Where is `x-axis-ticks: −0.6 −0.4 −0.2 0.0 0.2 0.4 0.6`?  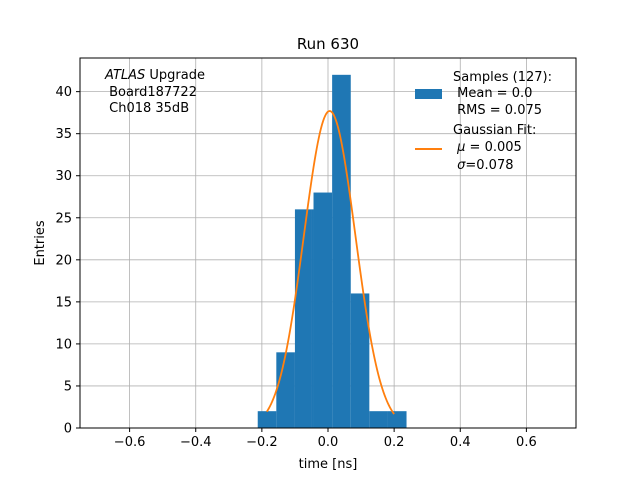 x-axis-ticks: −0.6 −0.4 −0.2 0.0 0.2 0.4 0.6 is located at coordinates (325, 439).